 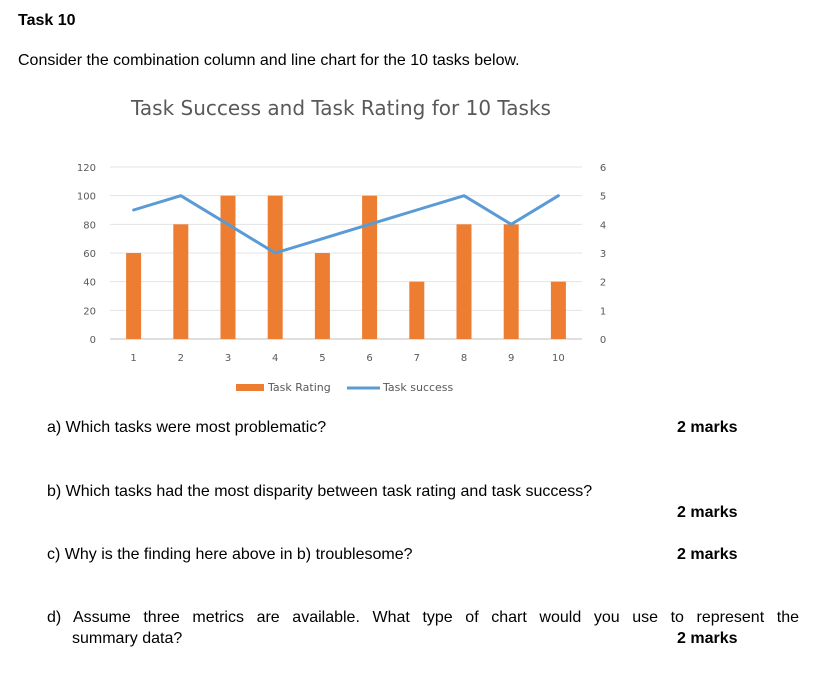 I want to click on question-d-continuation: summary data?, so click(x=127, y=638).